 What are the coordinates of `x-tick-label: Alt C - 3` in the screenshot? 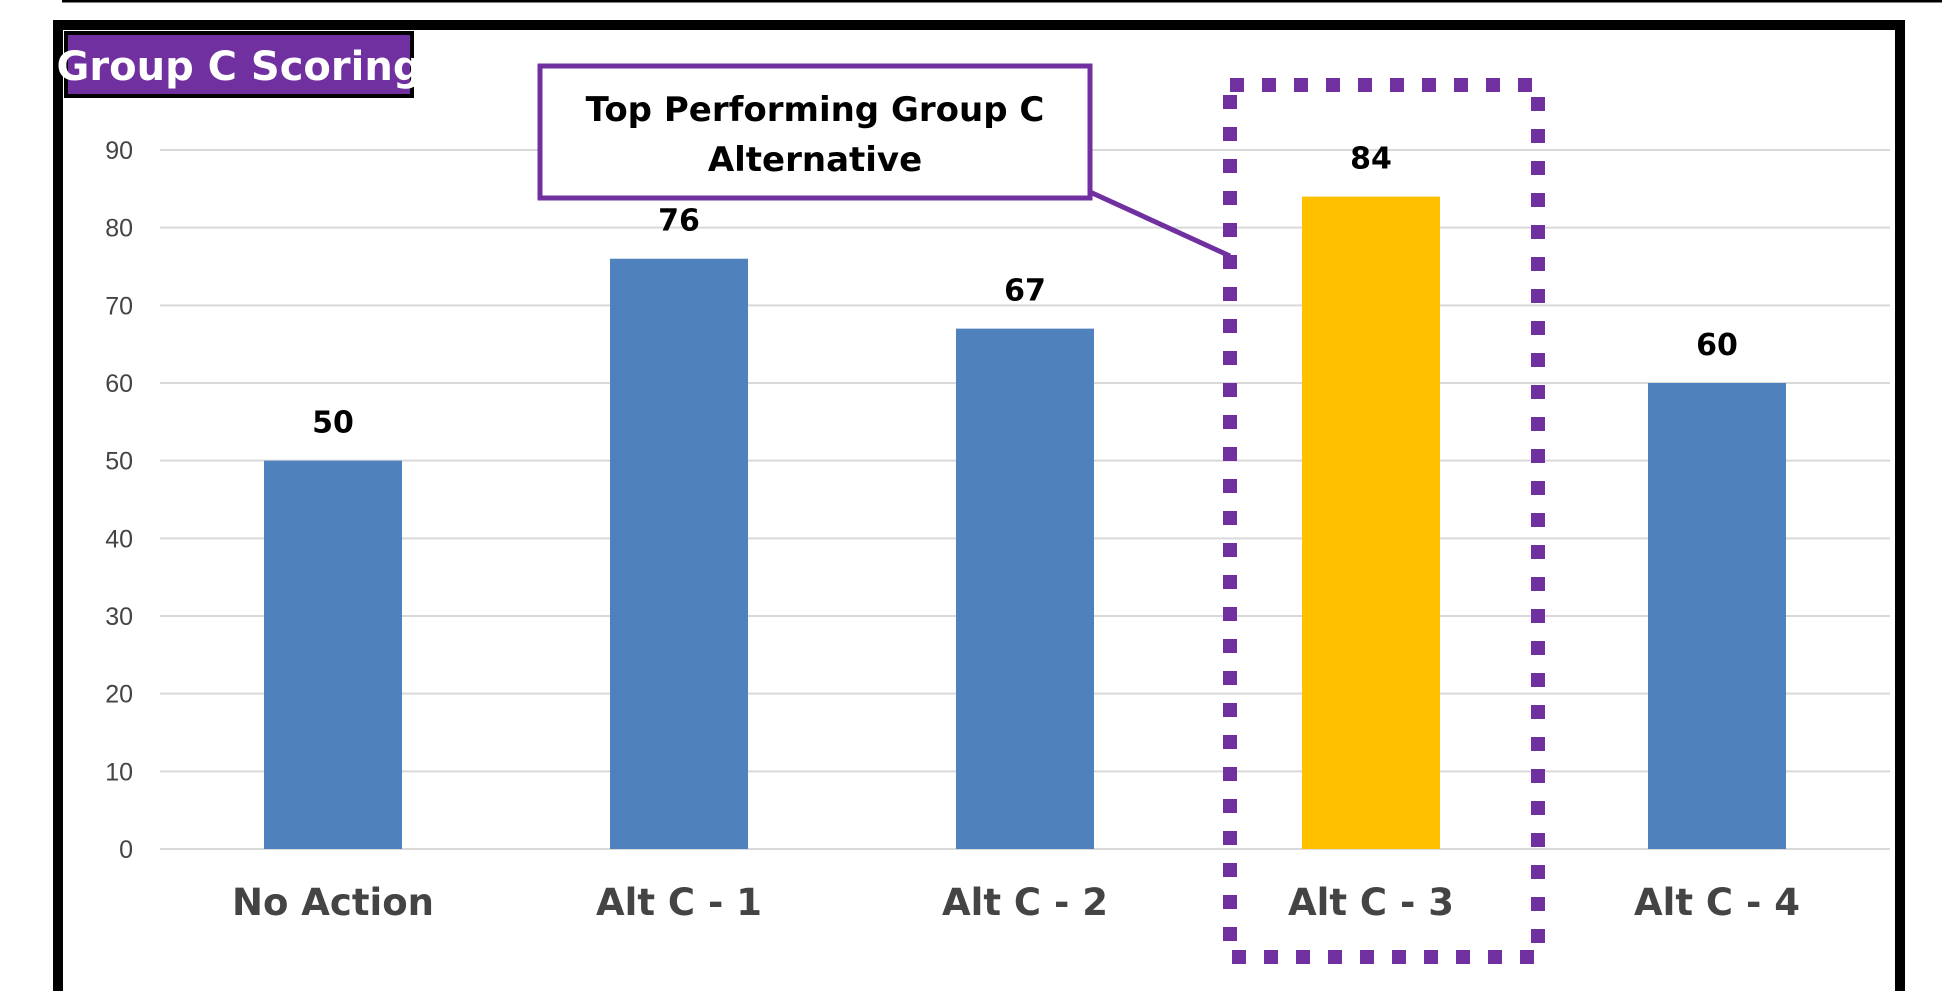 It's located at (1371, 902).